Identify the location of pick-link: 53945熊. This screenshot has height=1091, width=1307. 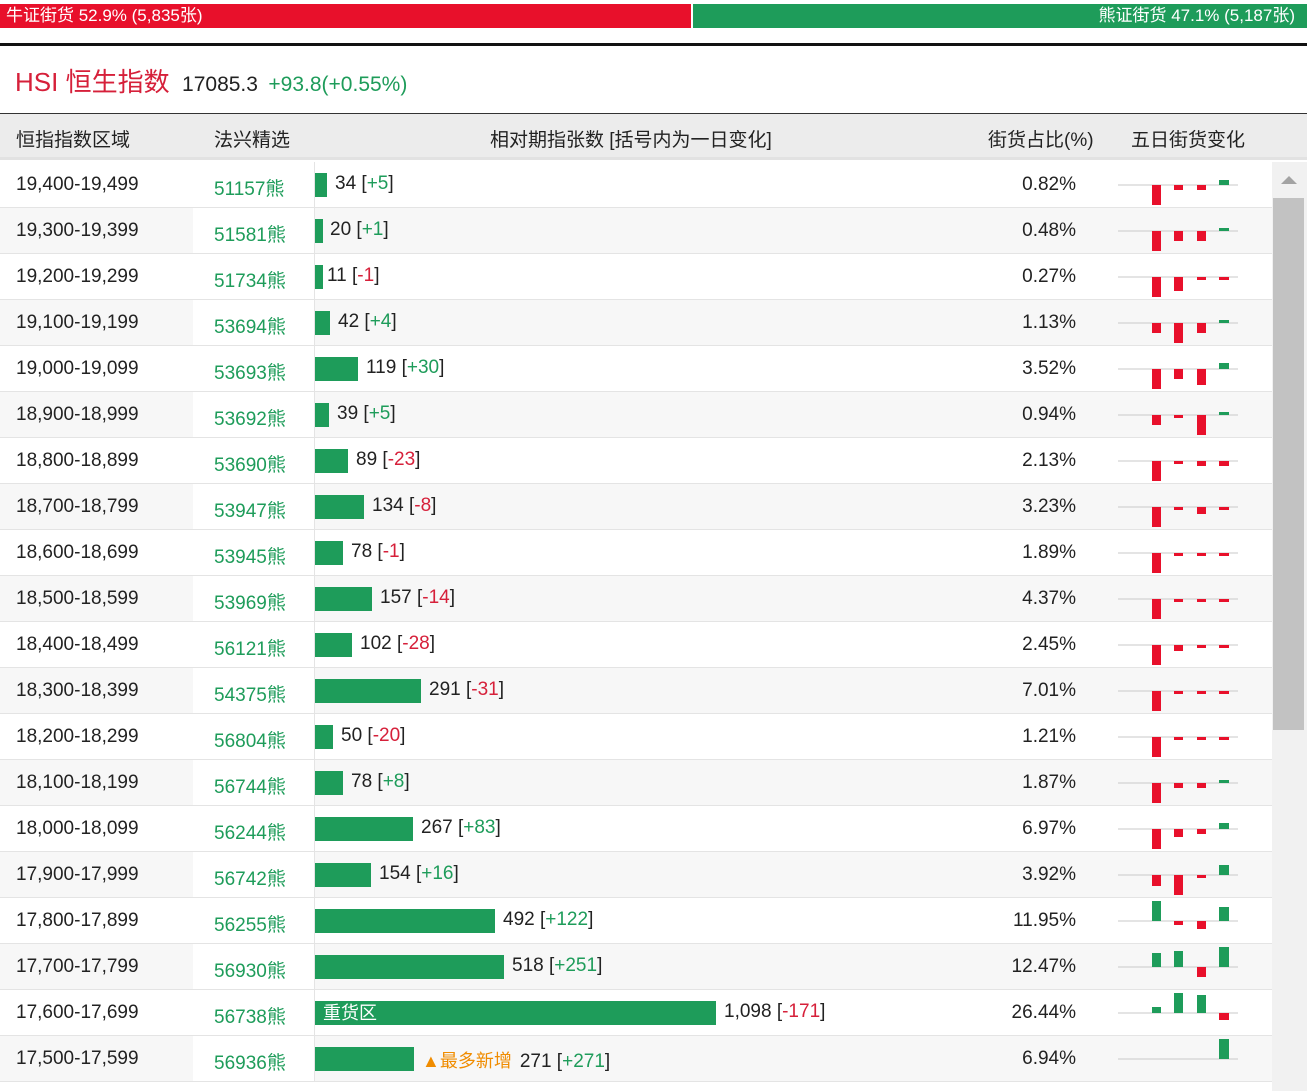
(250, 557).